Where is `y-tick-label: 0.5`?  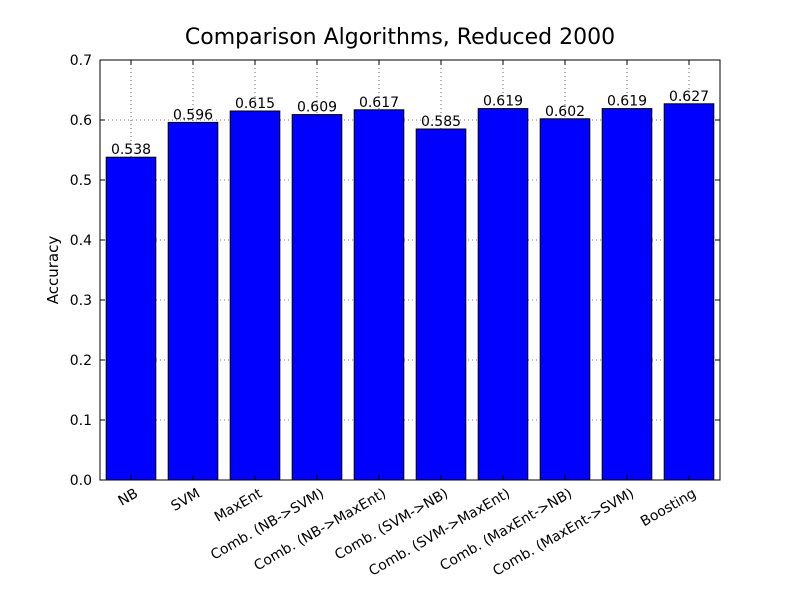 y-tick-label: 0.5 is located at coordinates (81, 181).